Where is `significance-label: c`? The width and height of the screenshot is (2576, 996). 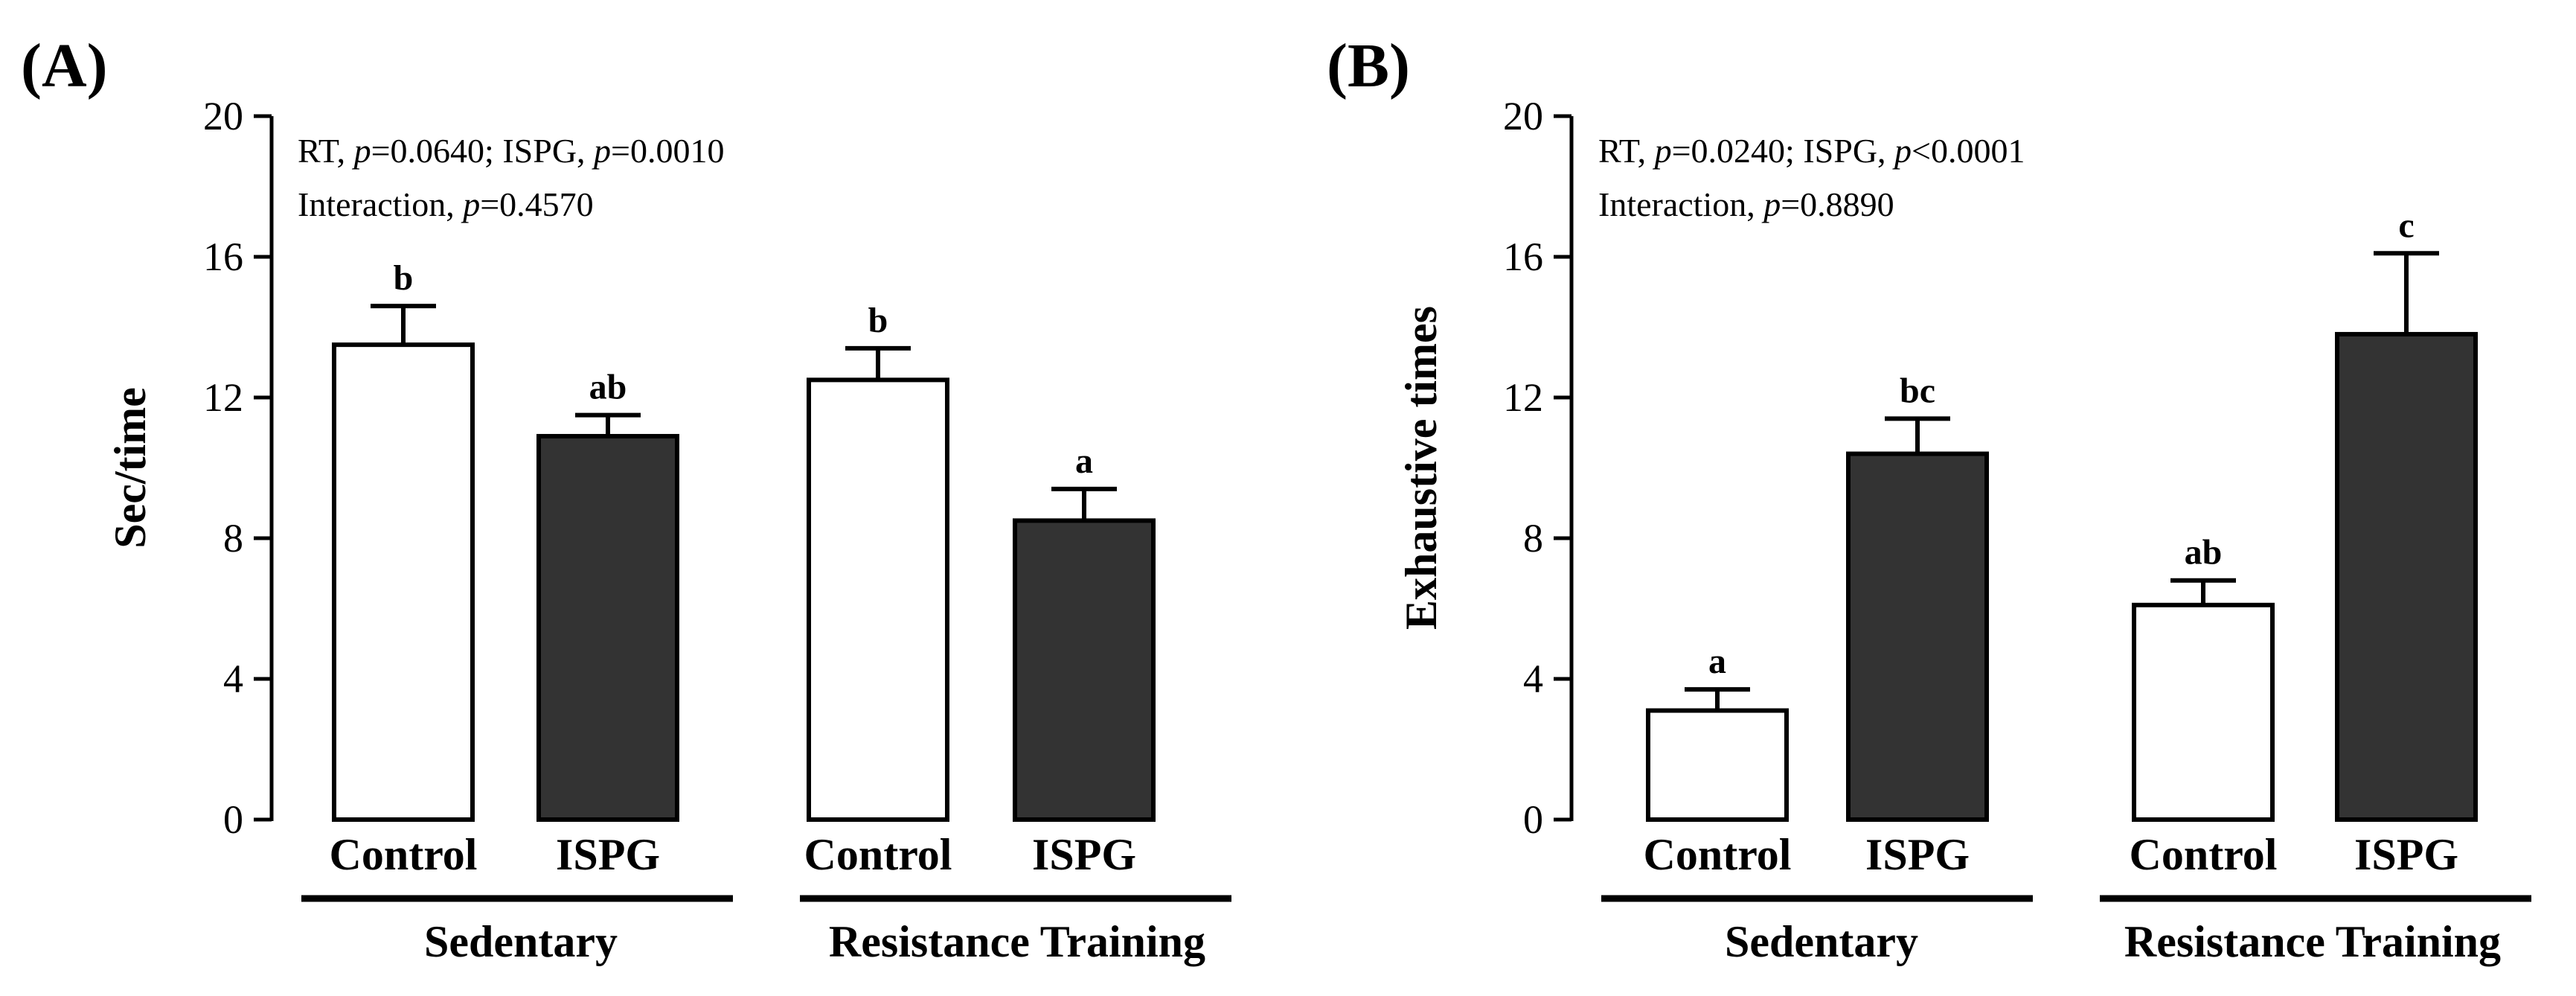
significance-label: c is located at coordinates (2406, 225).